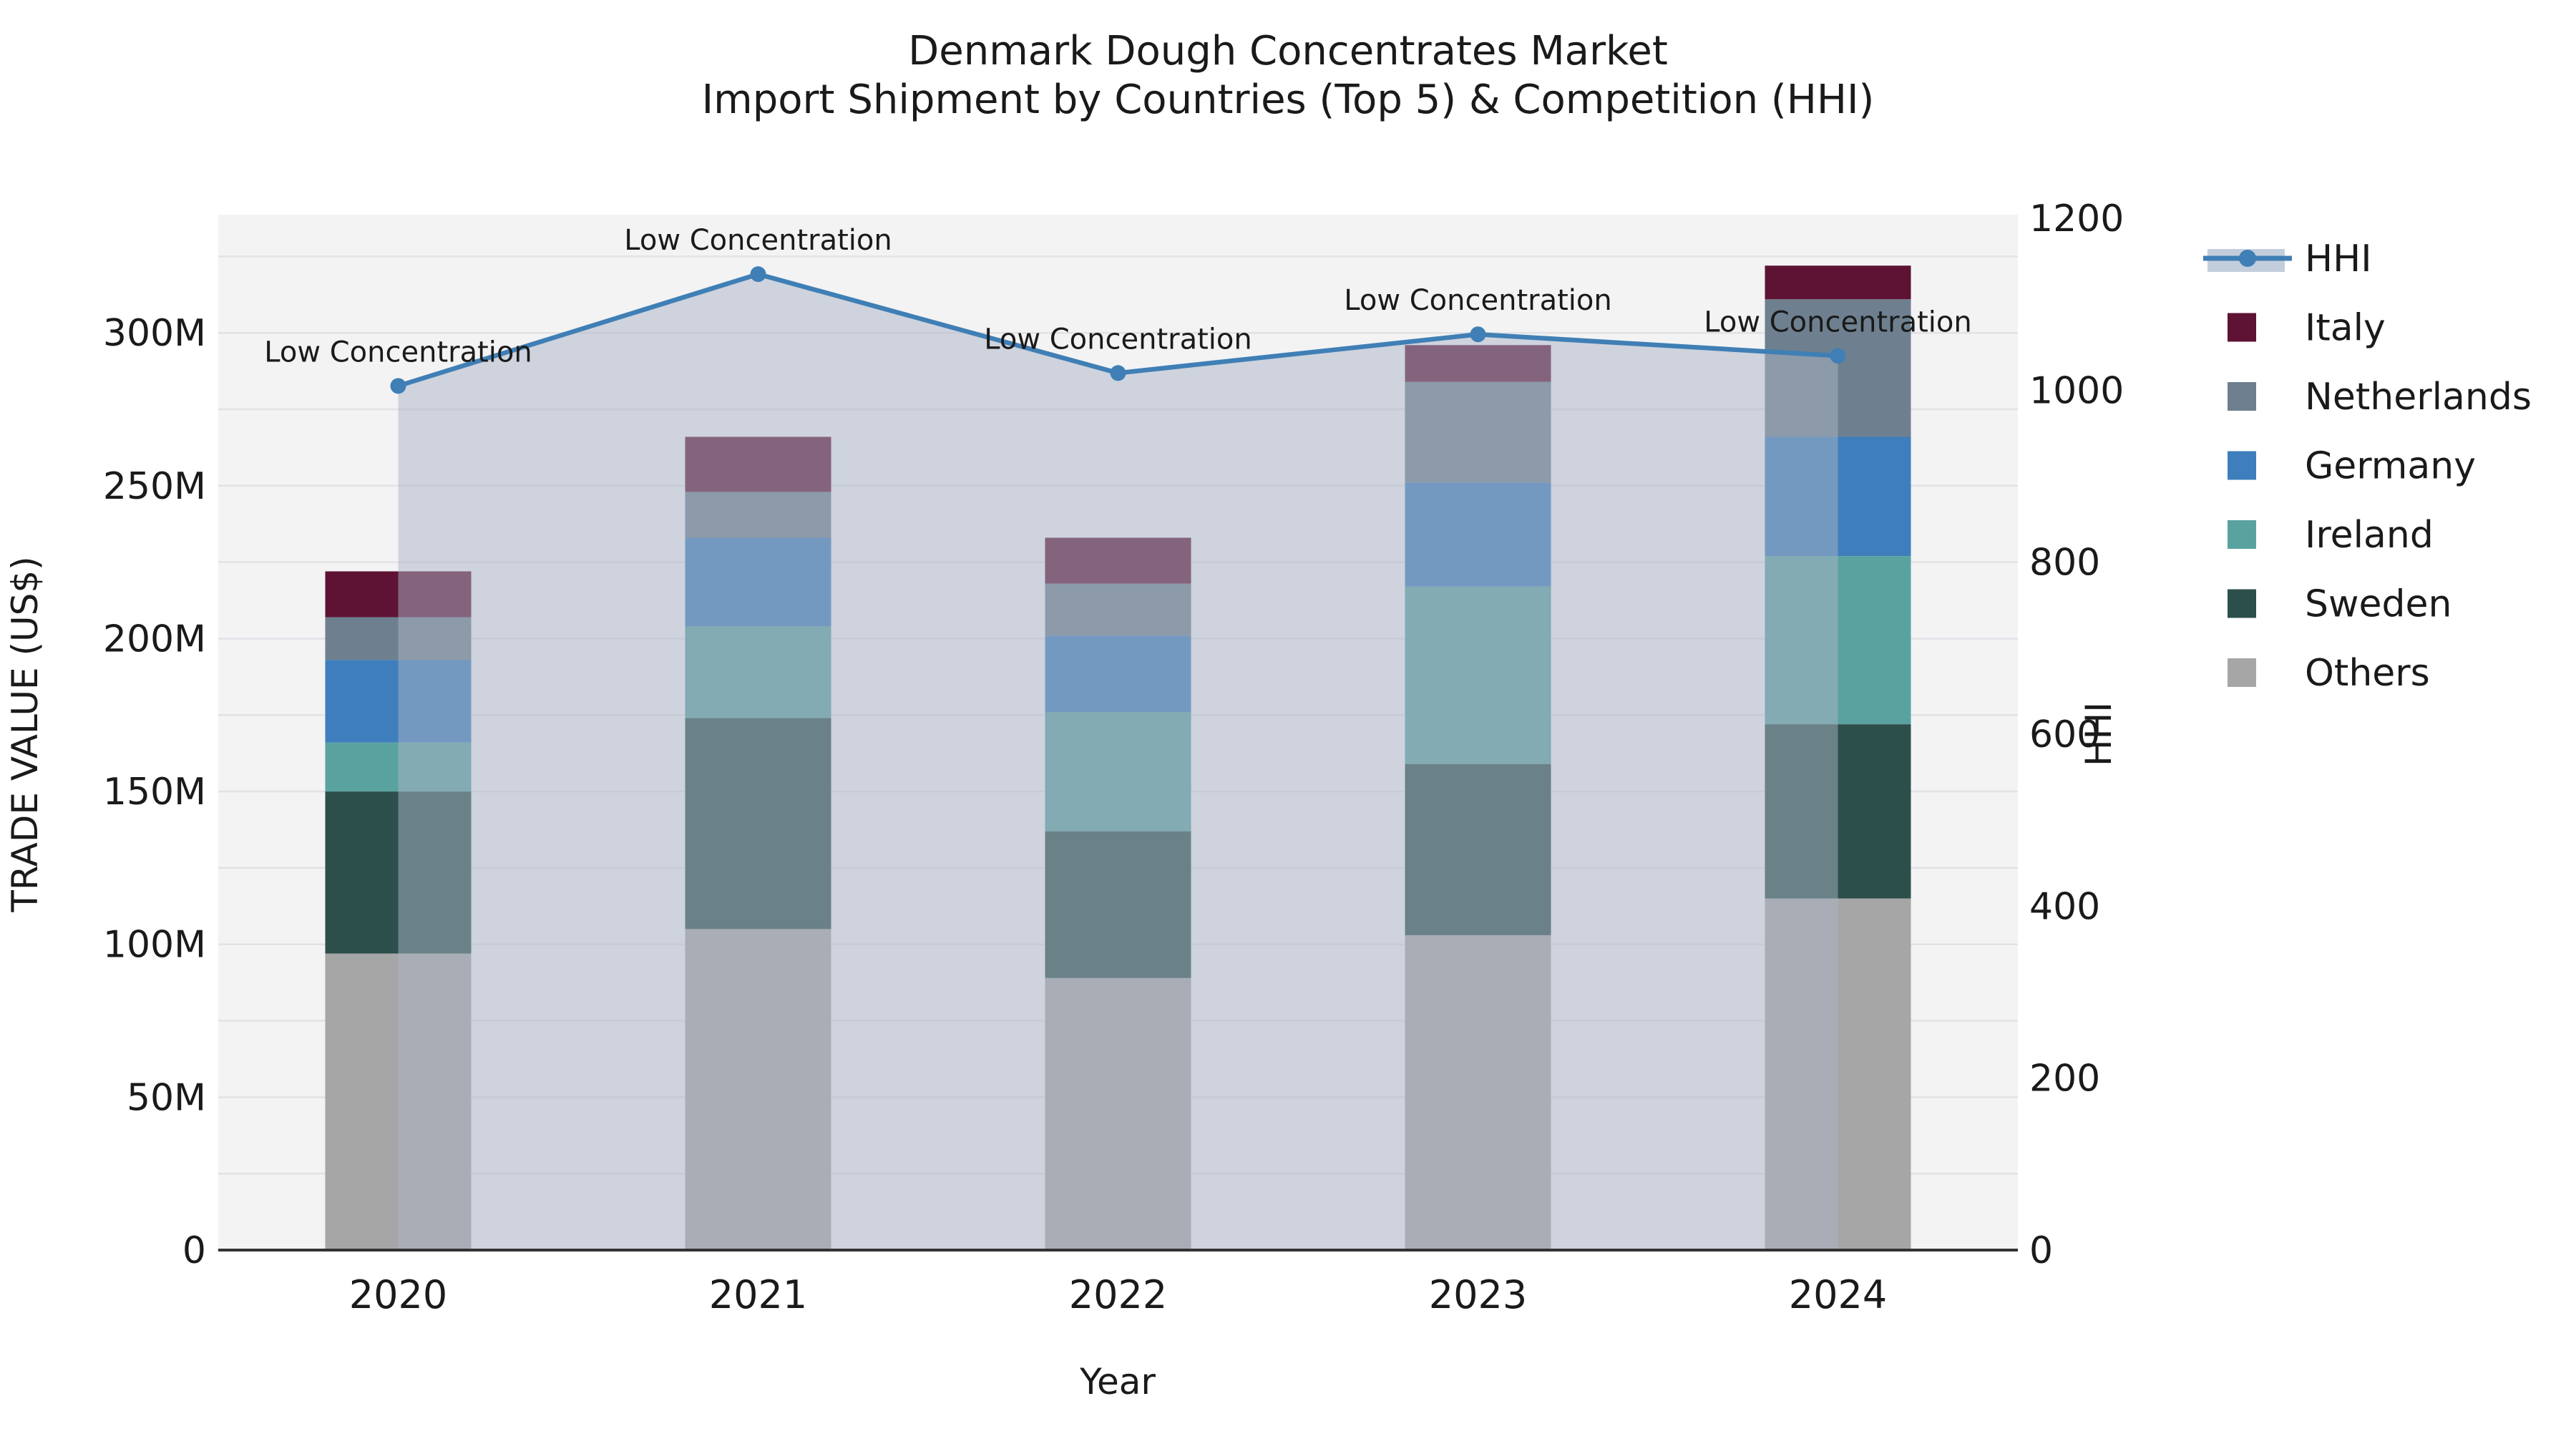  What do you see at coordinates (2076, 390) in the screenshot?
I see `right-axis-tick: 1000` at bounding box center [2076, 390].